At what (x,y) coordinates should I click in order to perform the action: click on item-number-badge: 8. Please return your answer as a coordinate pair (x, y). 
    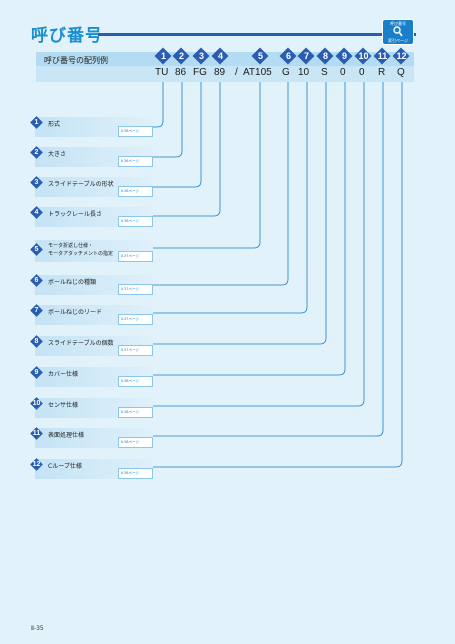
    Looking at the image, I should click on (36, 341).